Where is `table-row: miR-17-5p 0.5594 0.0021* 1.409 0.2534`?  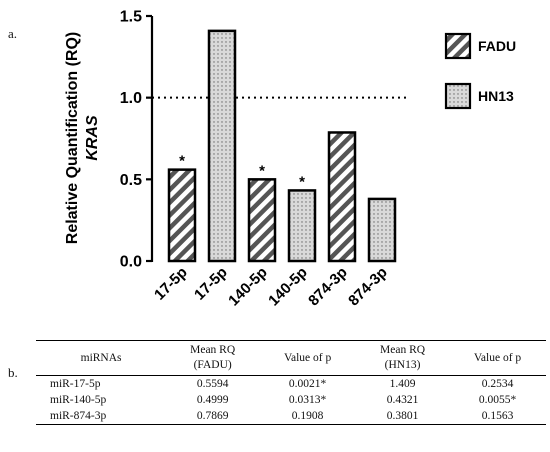 table-row: miR-17-5p 0.5594 0.0021* 1.409 0.2534 is located at coordinates (291, 384).